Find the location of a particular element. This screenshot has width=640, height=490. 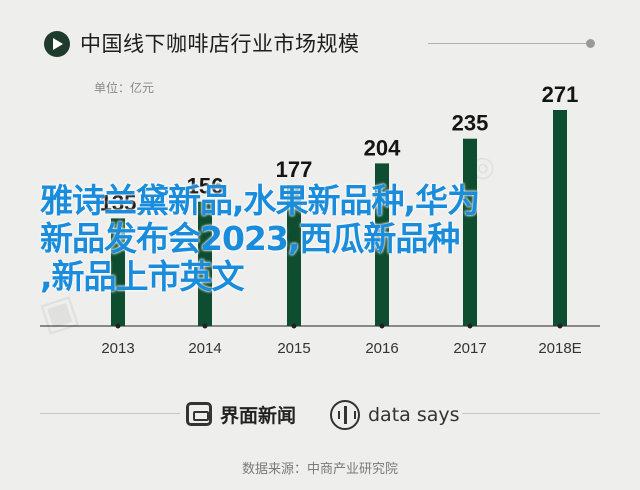

footer-divider-left is located at coordinates (110, 413).